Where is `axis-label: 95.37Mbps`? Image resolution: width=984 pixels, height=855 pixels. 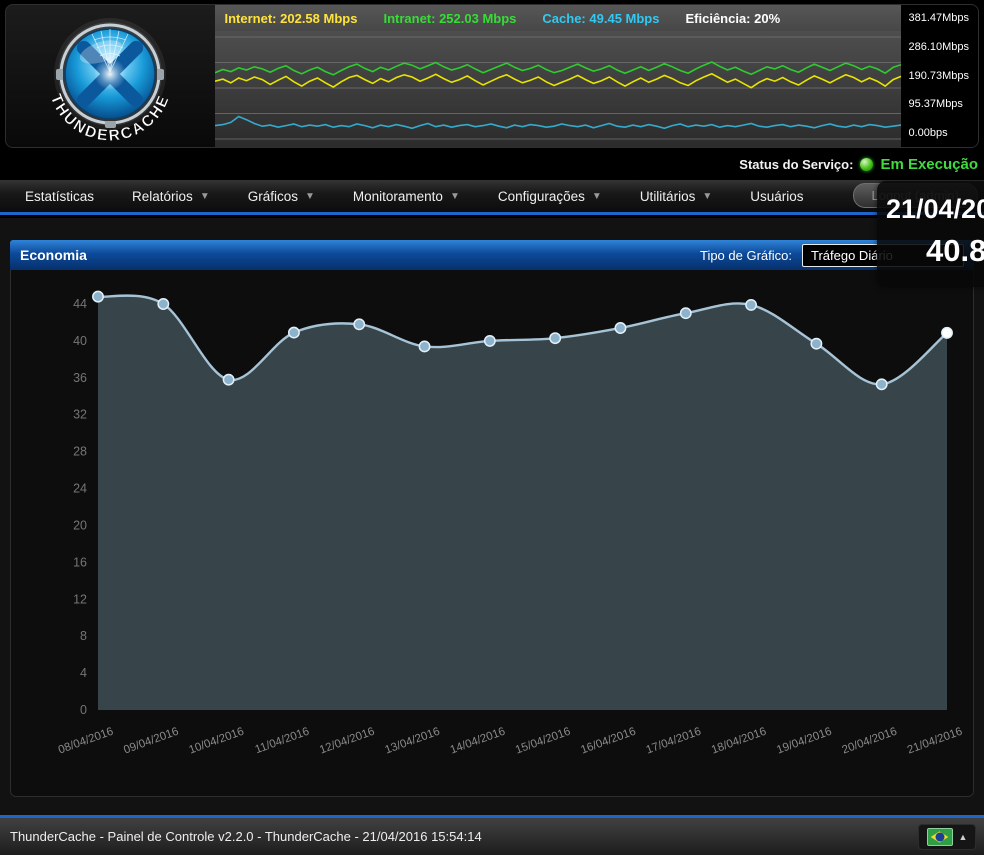 axis-label: 95.37Mbps is located at coordinates (935, 104).